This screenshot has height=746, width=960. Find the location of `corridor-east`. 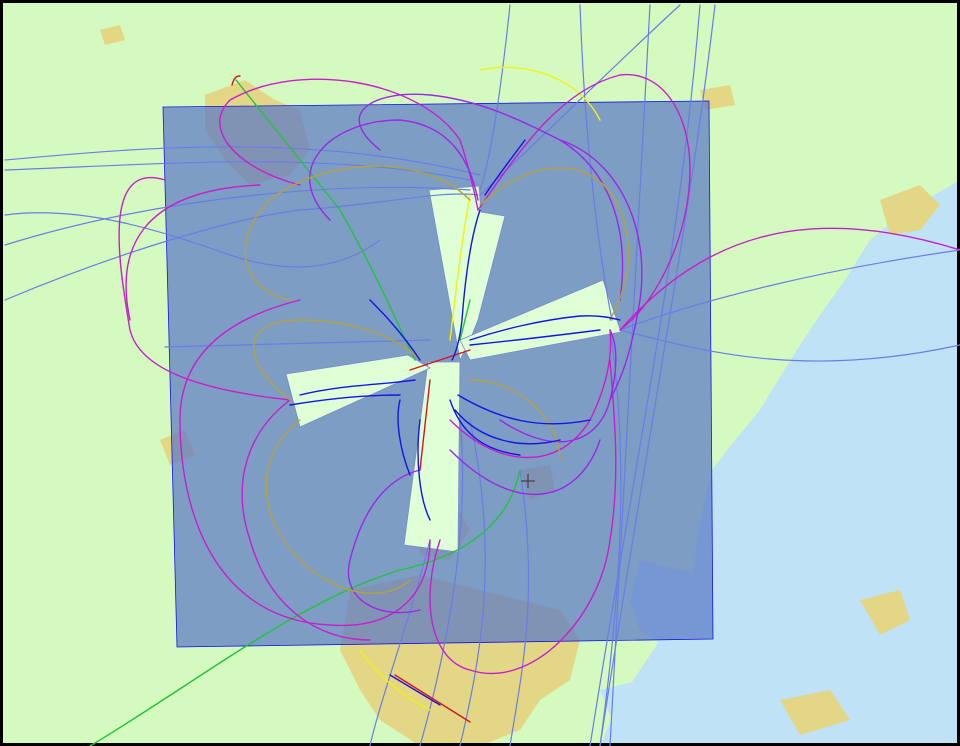

corridor-east is located at coordinates (540, 320).